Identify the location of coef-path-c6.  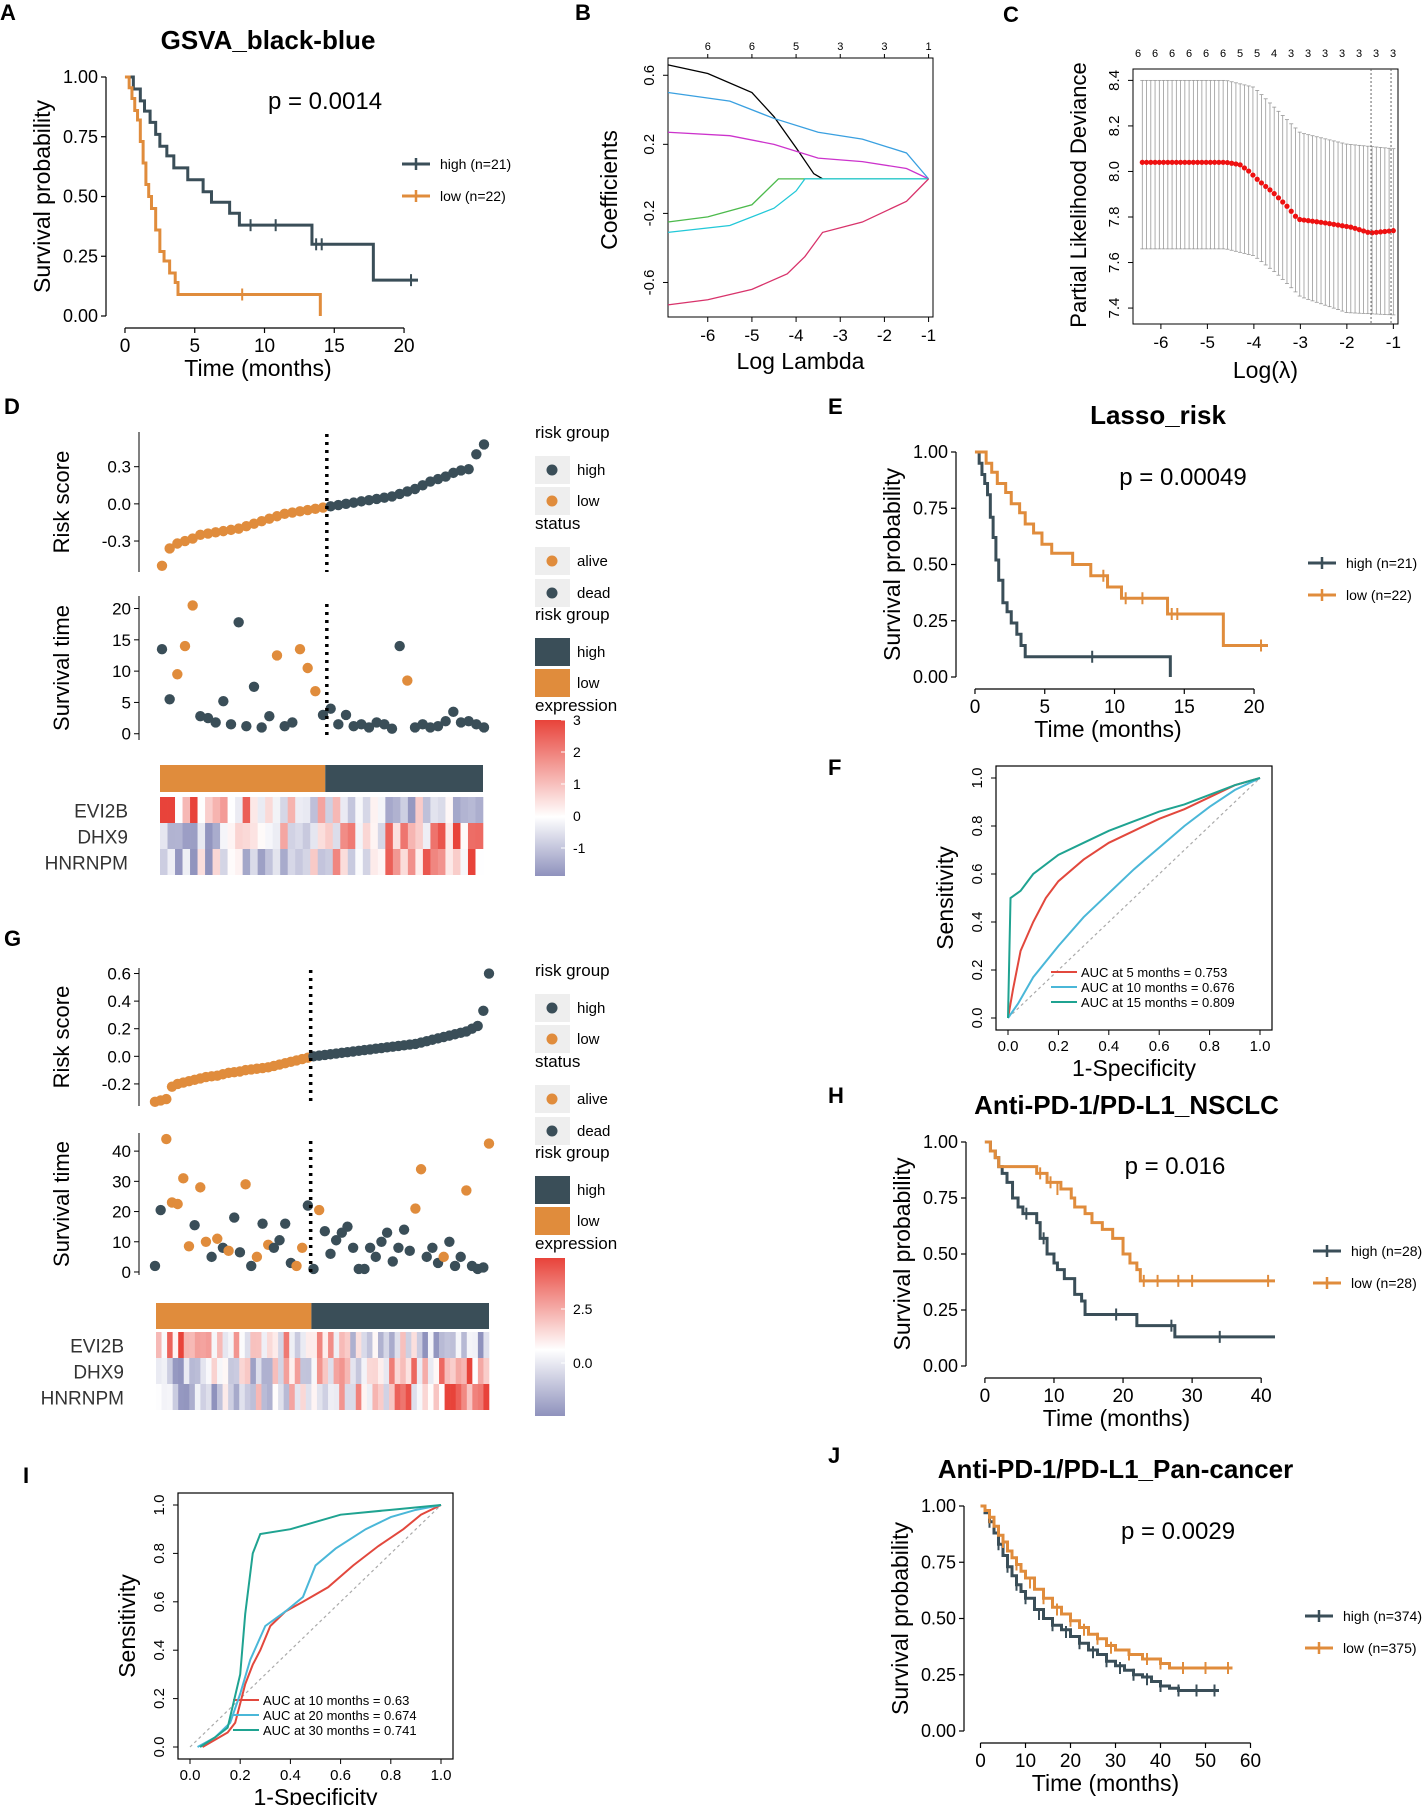
(798, 242).